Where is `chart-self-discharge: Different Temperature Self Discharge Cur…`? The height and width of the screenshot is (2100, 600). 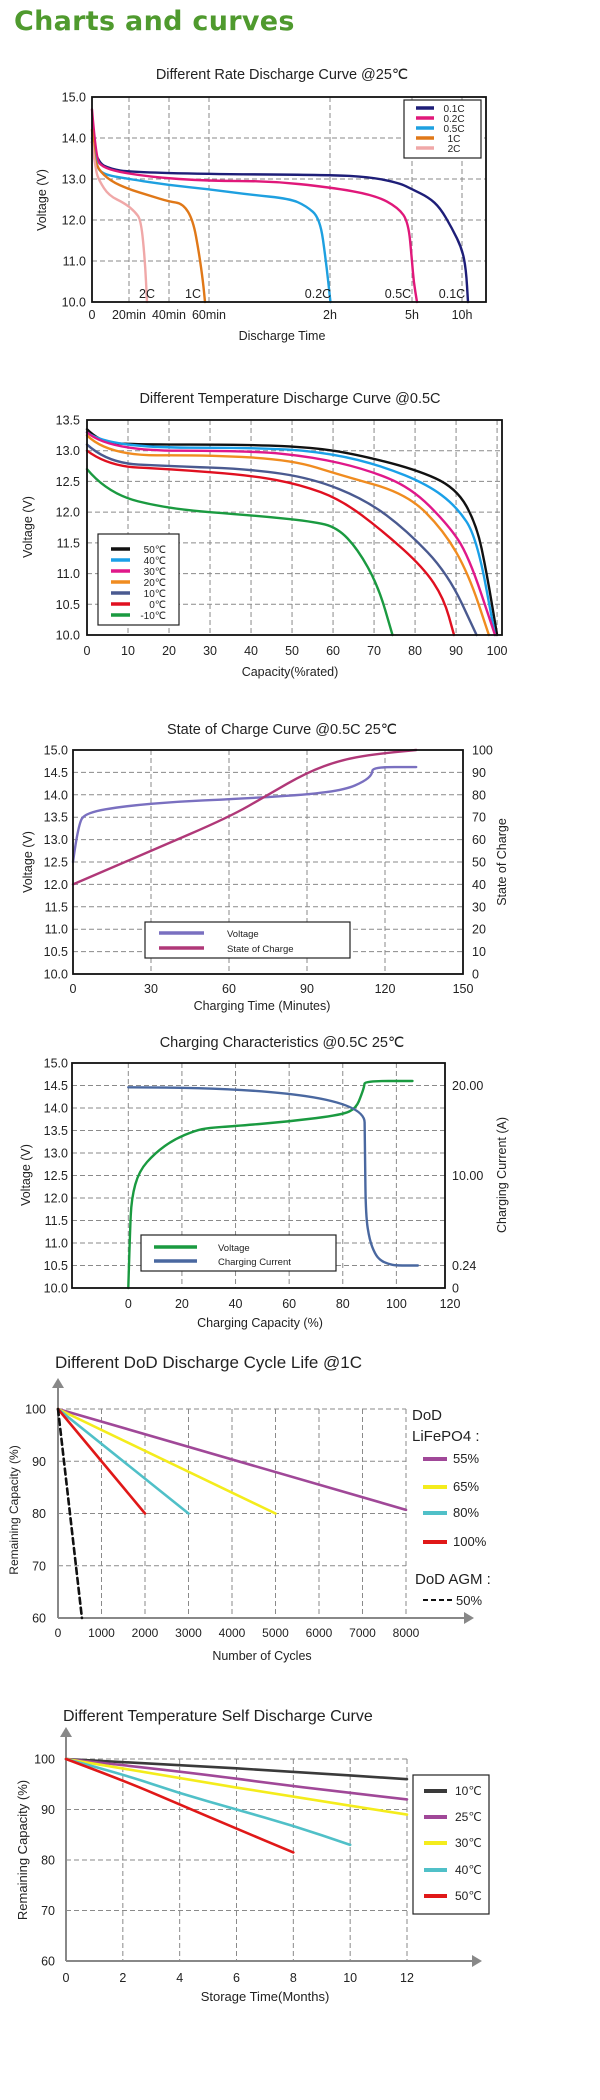
chart-self-discharge: Different Temperature Self Discharge Cur… is located at coordinates (252, 1856).